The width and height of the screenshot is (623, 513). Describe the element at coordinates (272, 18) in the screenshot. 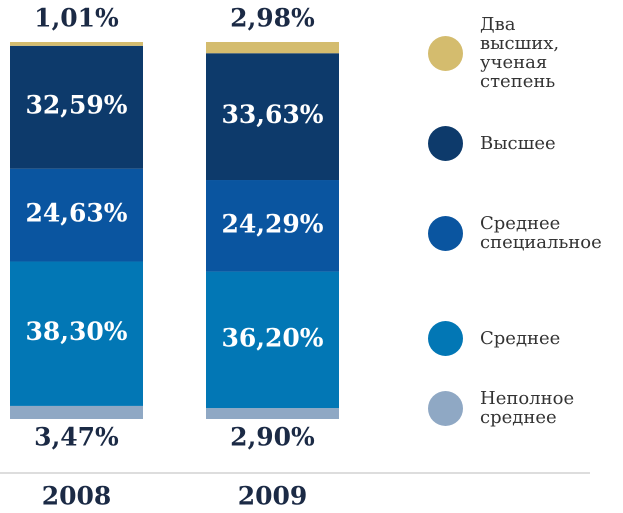

I see `value-label: 2,98%` at that location.